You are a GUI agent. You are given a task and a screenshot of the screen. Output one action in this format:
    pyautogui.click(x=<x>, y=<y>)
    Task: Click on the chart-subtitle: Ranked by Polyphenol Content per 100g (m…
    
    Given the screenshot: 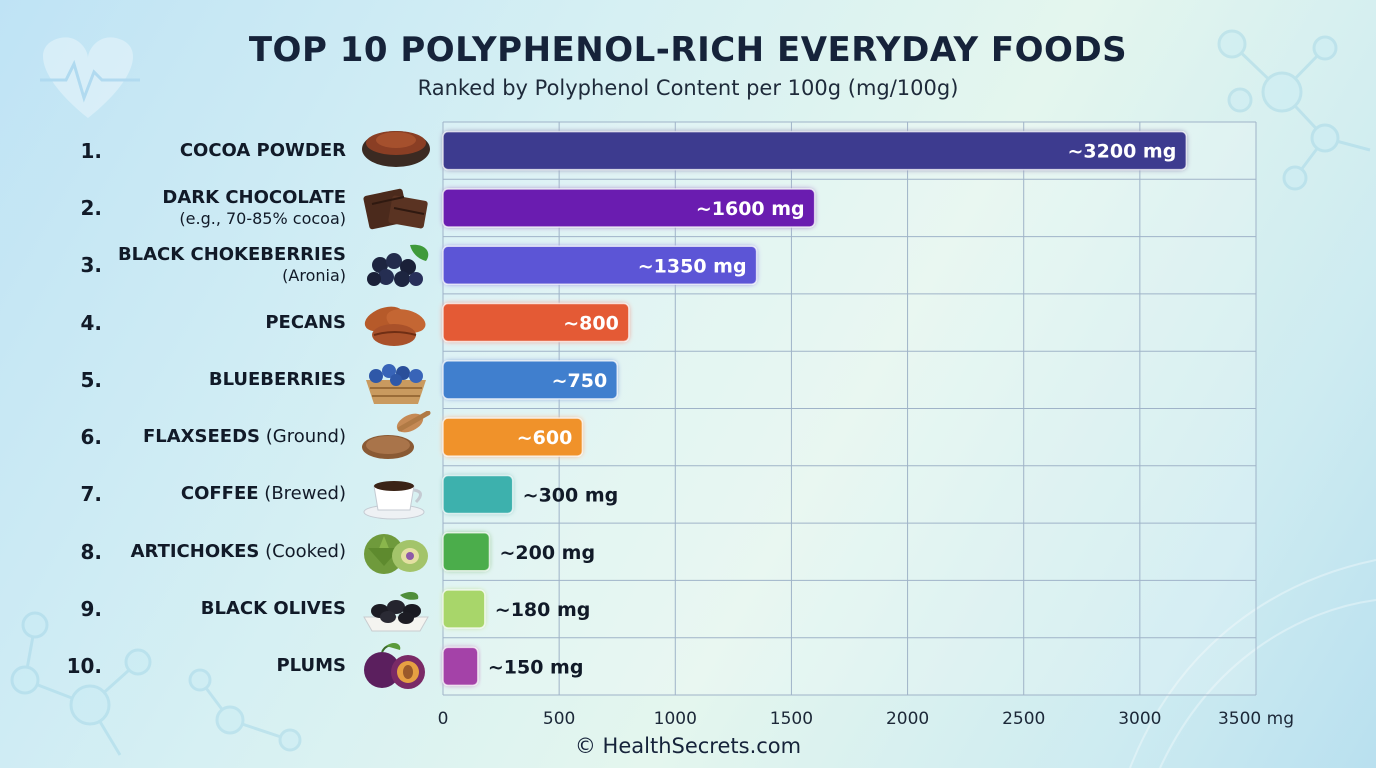 What is the action you would take?
    pyautogui.click(x=688, y=88)
    